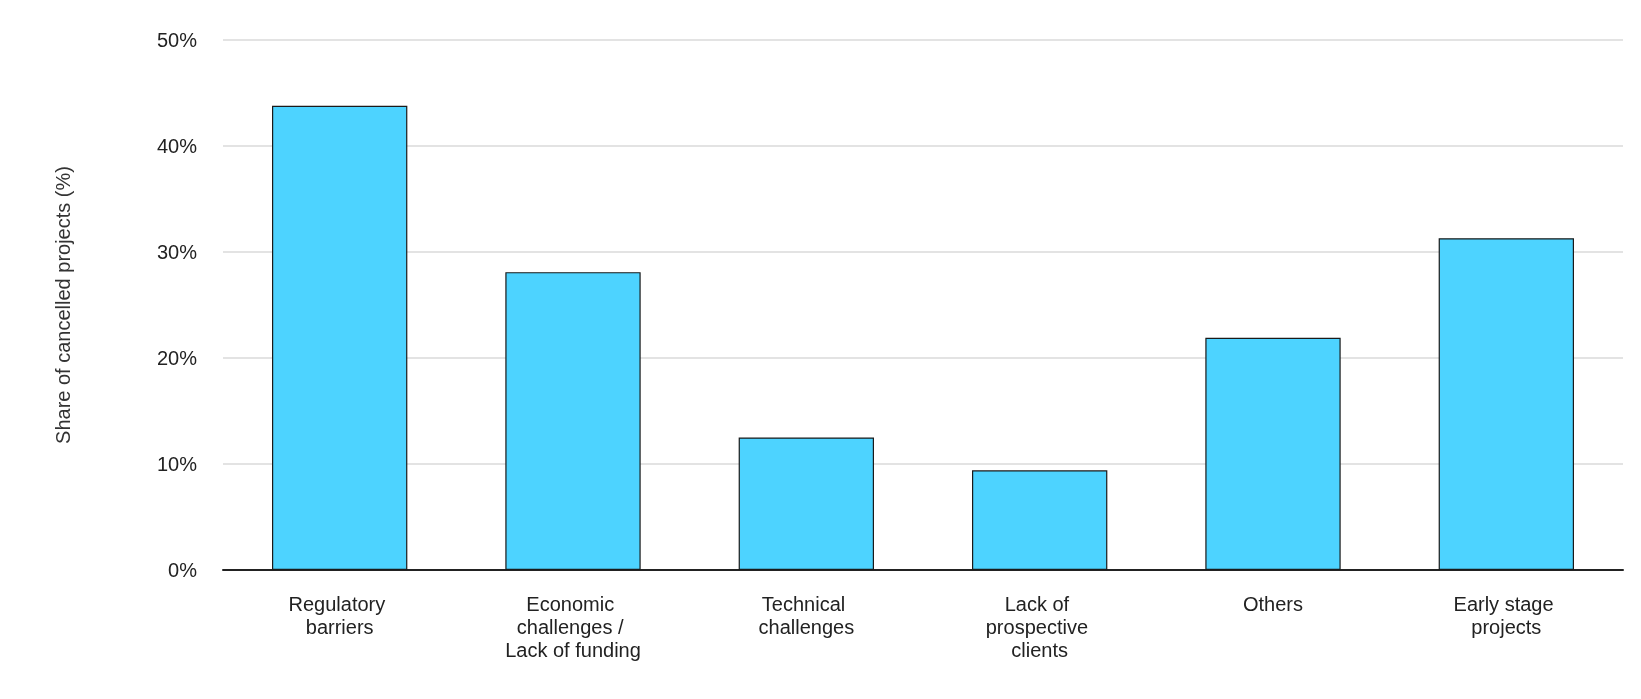 The image size is (1641, 699). I want to click on x-tick-label: Technical challenges, so click(806, 615).